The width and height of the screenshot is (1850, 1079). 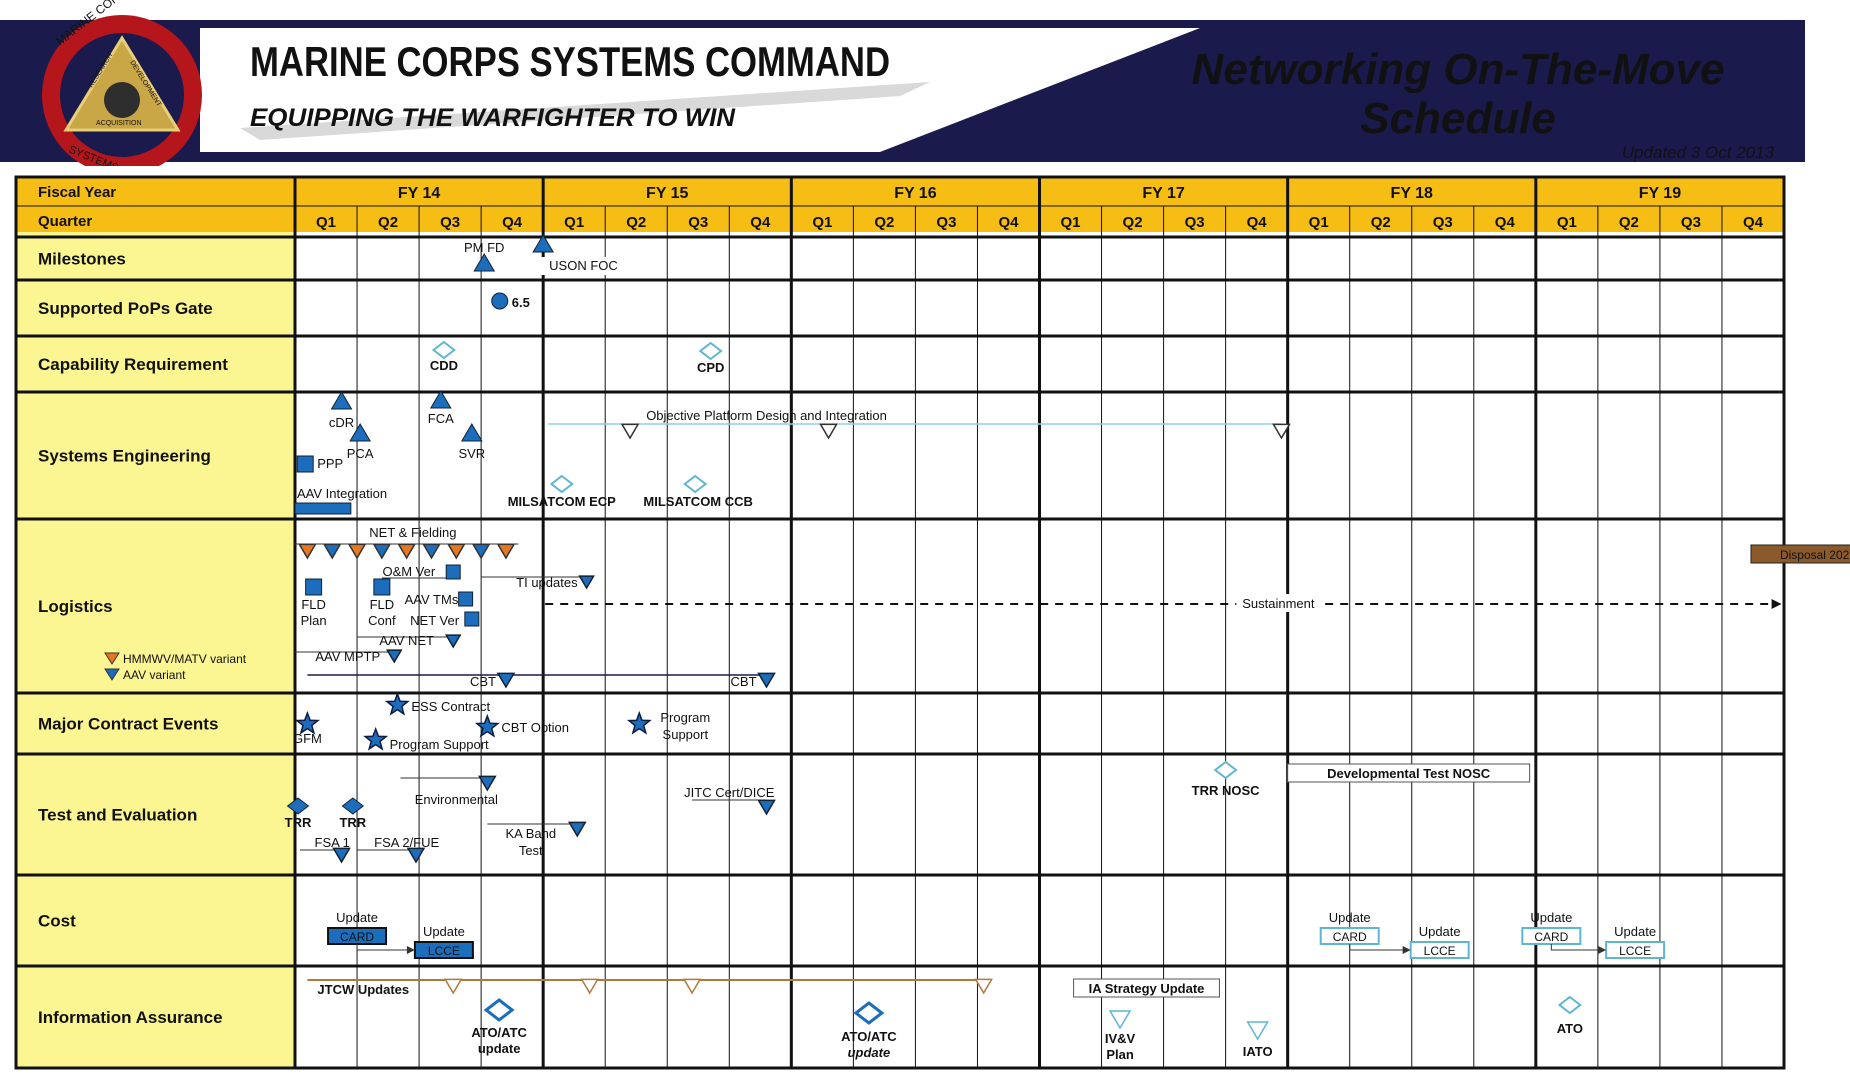 I want to click on event-label: PCA, so click(x=360, y=453).